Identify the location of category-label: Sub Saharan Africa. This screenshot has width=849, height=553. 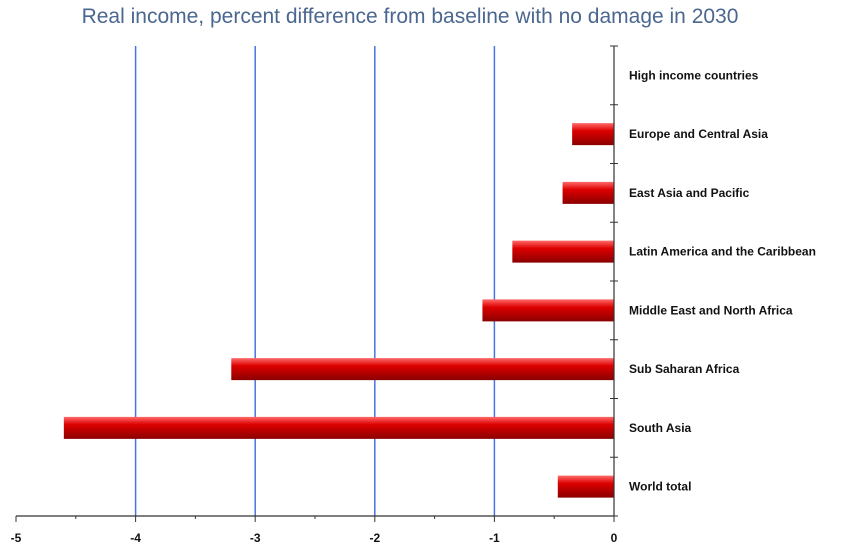
(684, 369).